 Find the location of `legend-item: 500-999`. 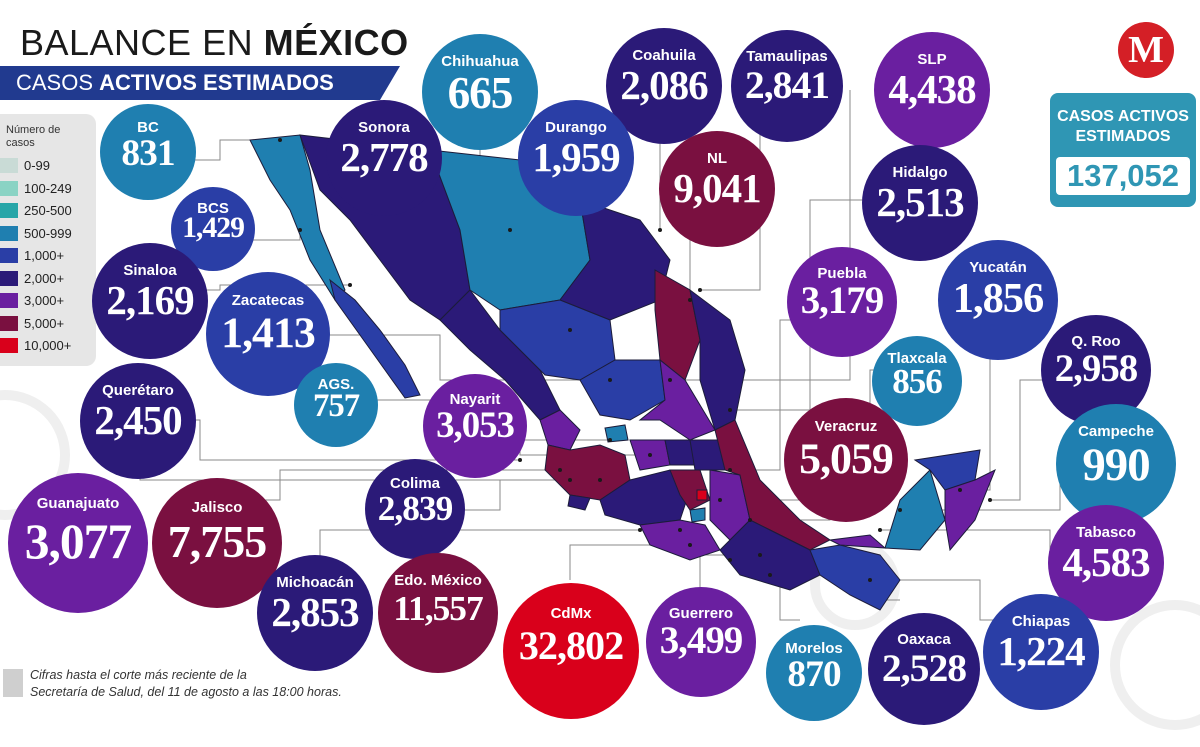

legend-item: 500-999 is located at coordinates (48, 233).